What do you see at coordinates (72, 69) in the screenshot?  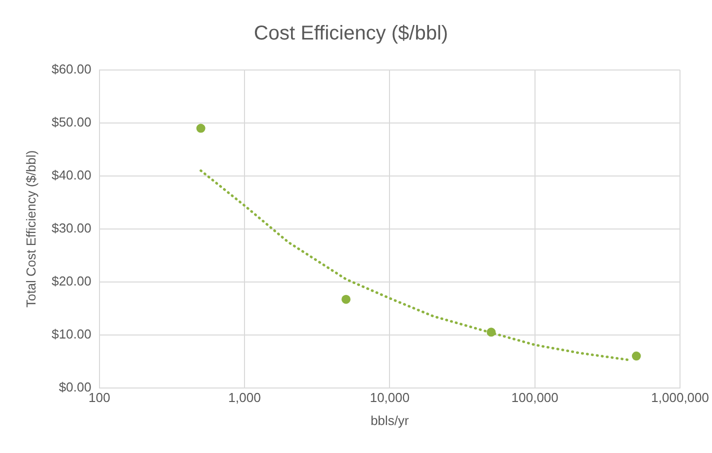 I see `y-tick-label: $60.00` at bounding box center [72, 69].